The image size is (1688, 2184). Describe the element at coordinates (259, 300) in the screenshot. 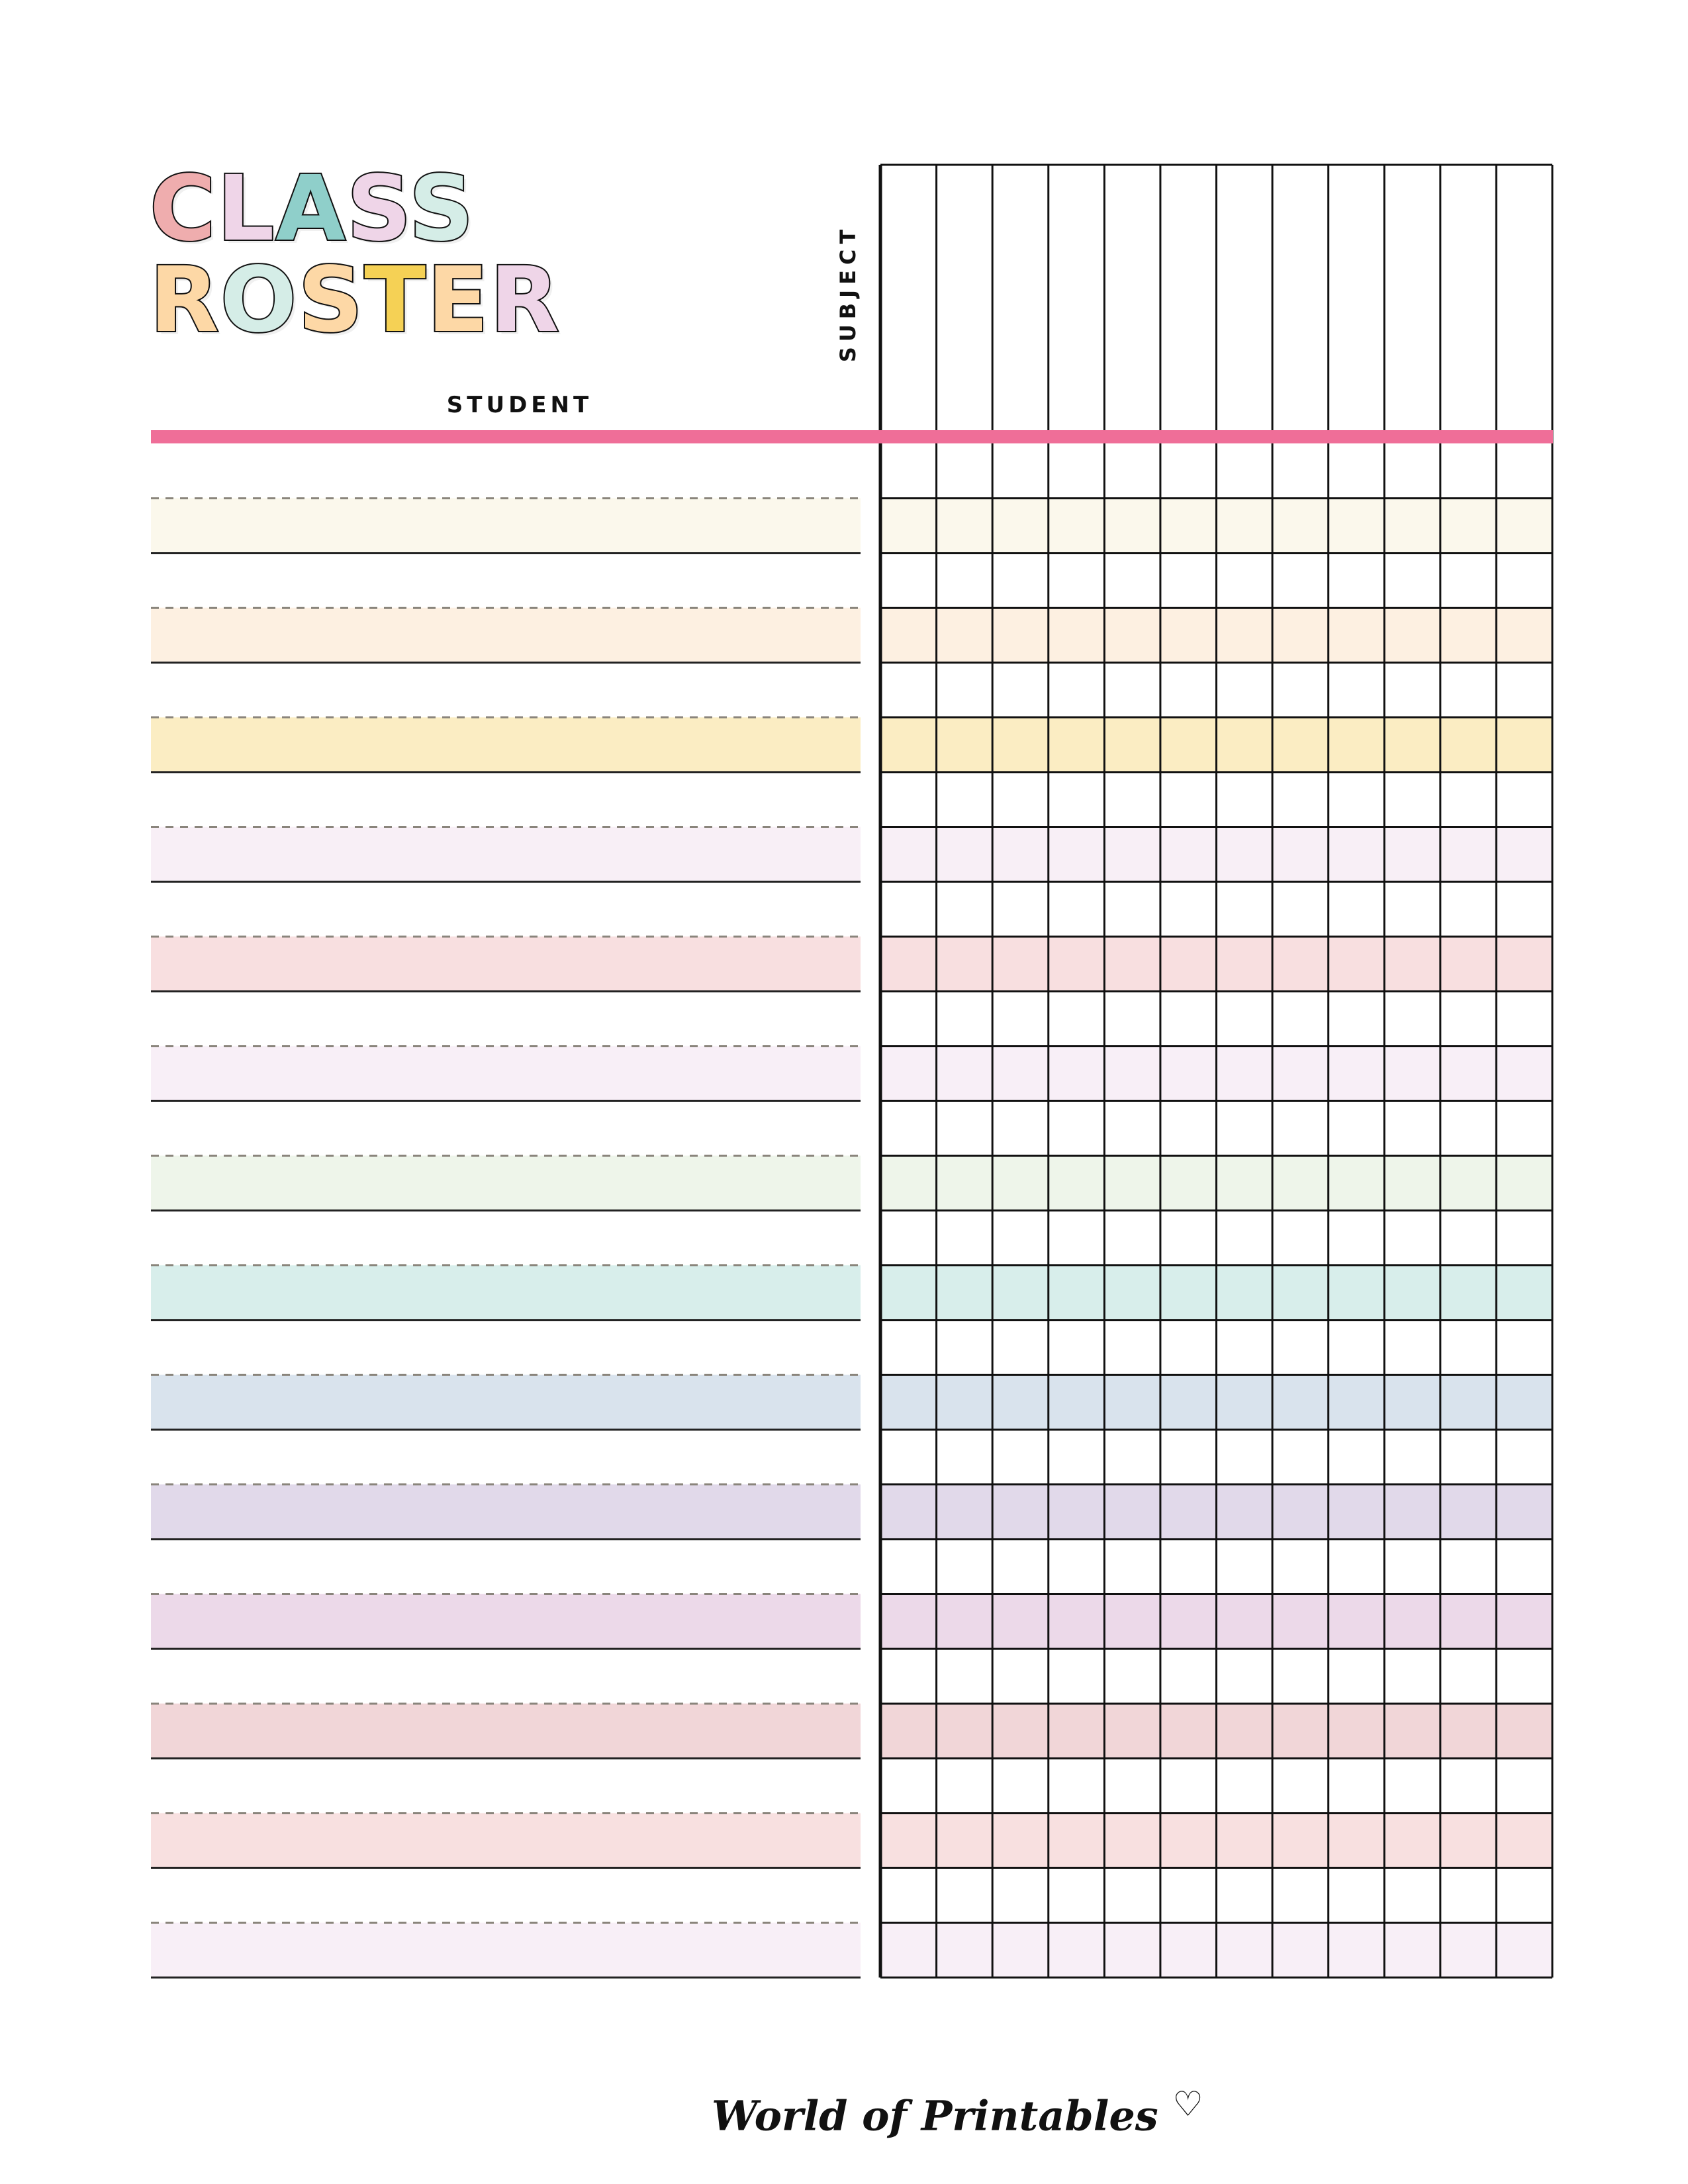

I see `title-letter: O` at that location.